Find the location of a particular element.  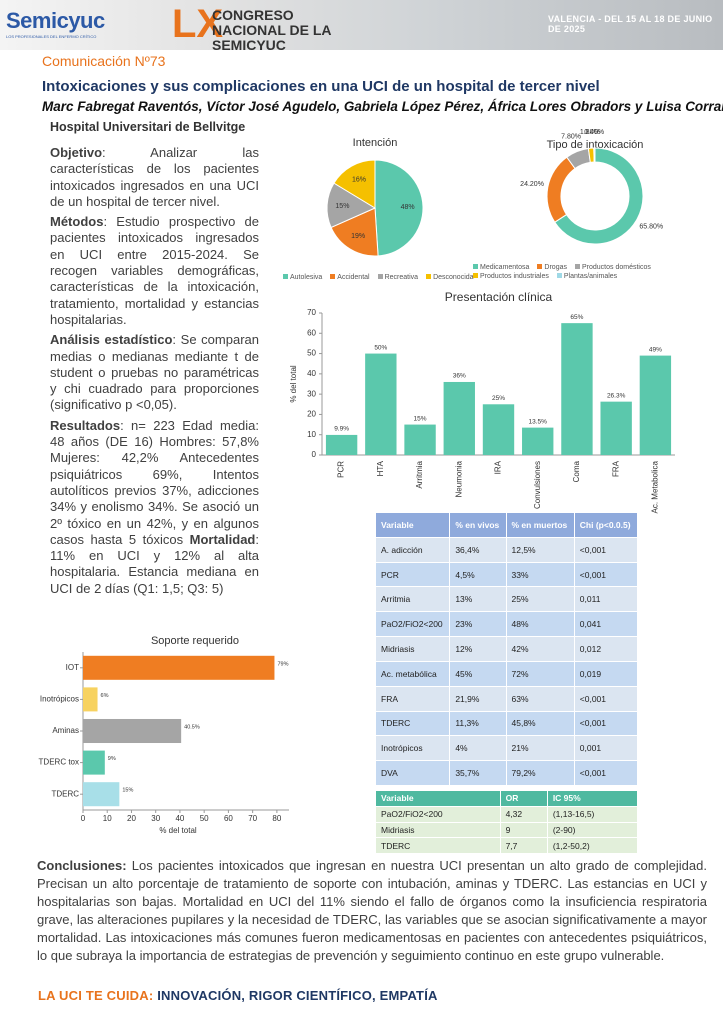

cell: (1,2-50,2) is located at coordinates (592, 845).